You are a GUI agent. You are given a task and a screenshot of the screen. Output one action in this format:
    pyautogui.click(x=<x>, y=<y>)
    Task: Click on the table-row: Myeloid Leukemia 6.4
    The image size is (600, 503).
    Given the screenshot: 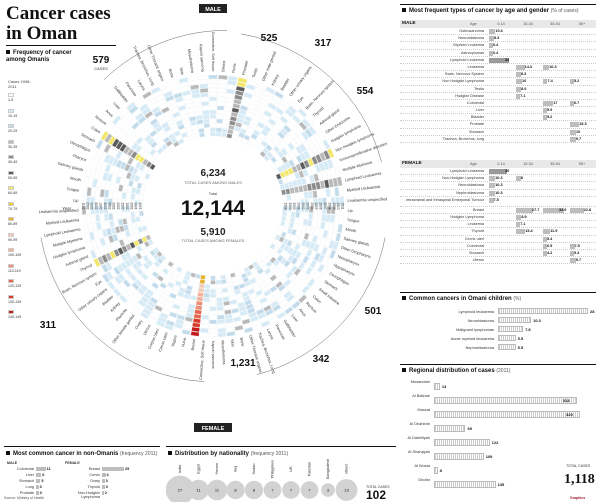 What is the action you would take?
    pyautogui.click(x=498, y=46)
    